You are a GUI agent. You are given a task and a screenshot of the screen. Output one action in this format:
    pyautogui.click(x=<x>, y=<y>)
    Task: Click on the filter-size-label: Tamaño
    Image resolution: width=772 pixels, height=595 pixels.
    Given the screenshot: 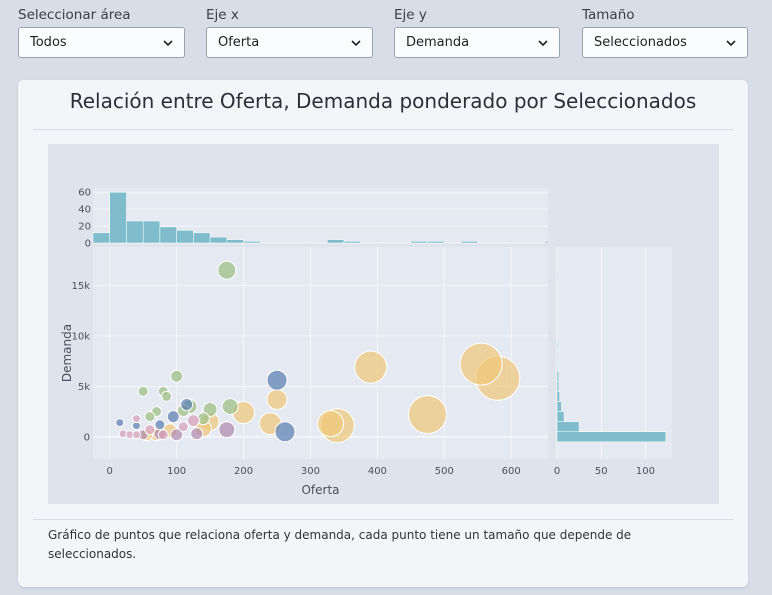 What is the action you would take?
    pyautogui.click(x=608, y=15)
    